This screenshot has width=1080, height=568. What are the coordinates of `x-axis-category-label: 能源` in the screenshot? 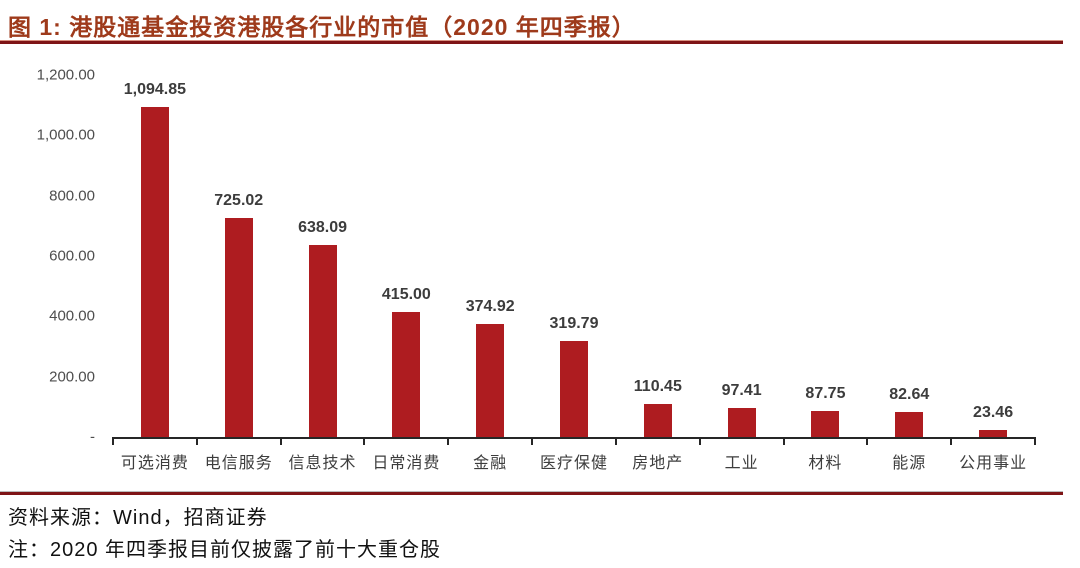 It's located at (909, 463).